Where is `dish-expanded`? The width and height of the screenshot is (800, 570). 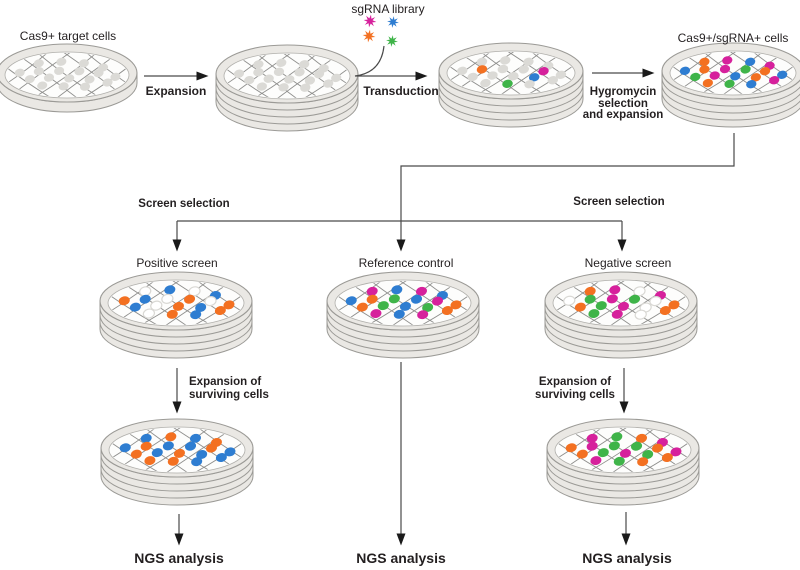 dish-expanded is located at coordinates (287, 88).